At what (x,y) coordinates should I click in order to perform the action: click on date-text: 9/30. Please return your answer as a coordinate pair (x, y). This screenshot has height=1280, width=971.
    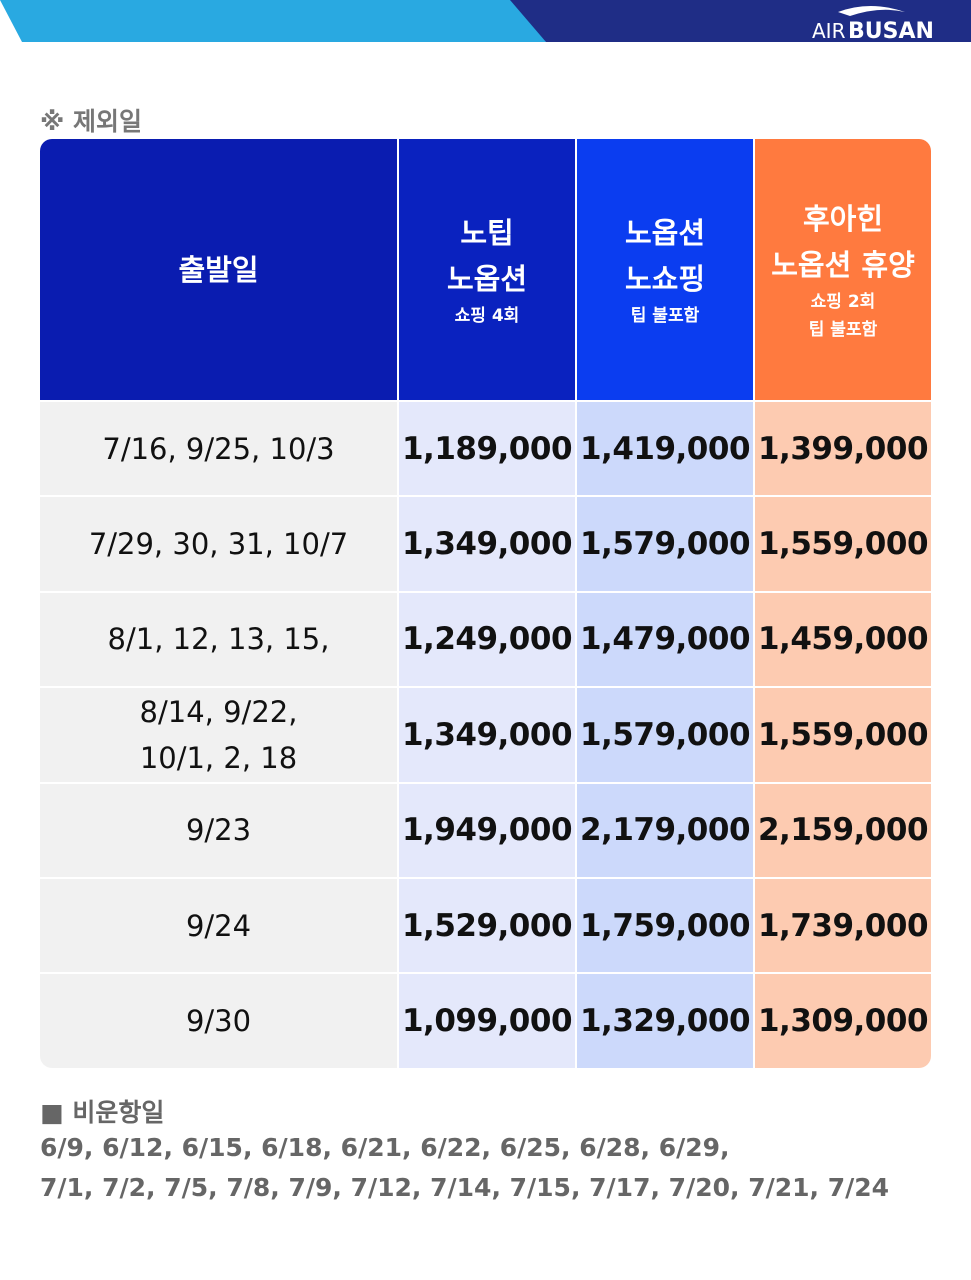
    Looking at the image, I should click on (218, 1021).